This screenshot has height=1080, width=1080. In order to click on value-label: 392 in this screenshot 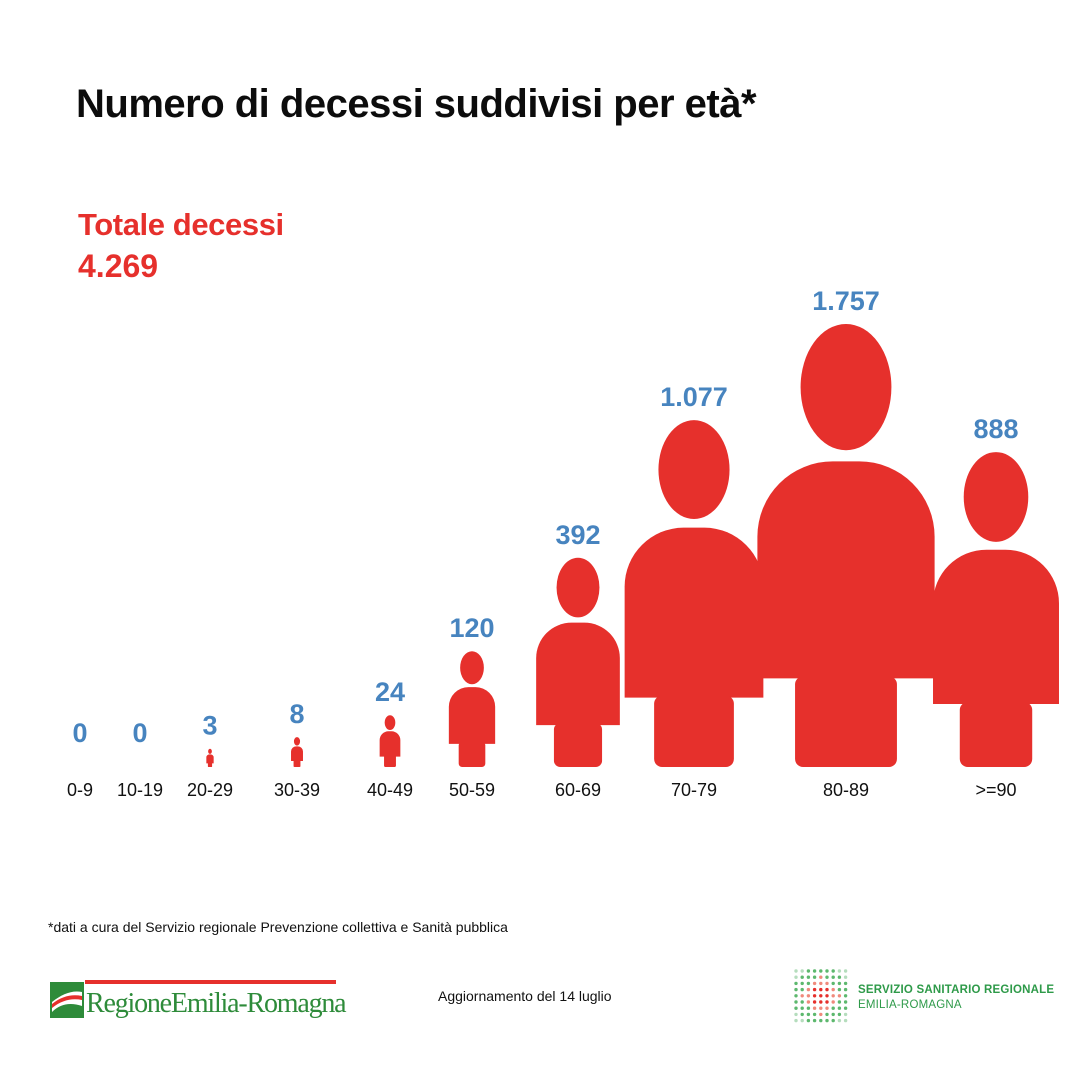, I will do `click(577, 535)`.